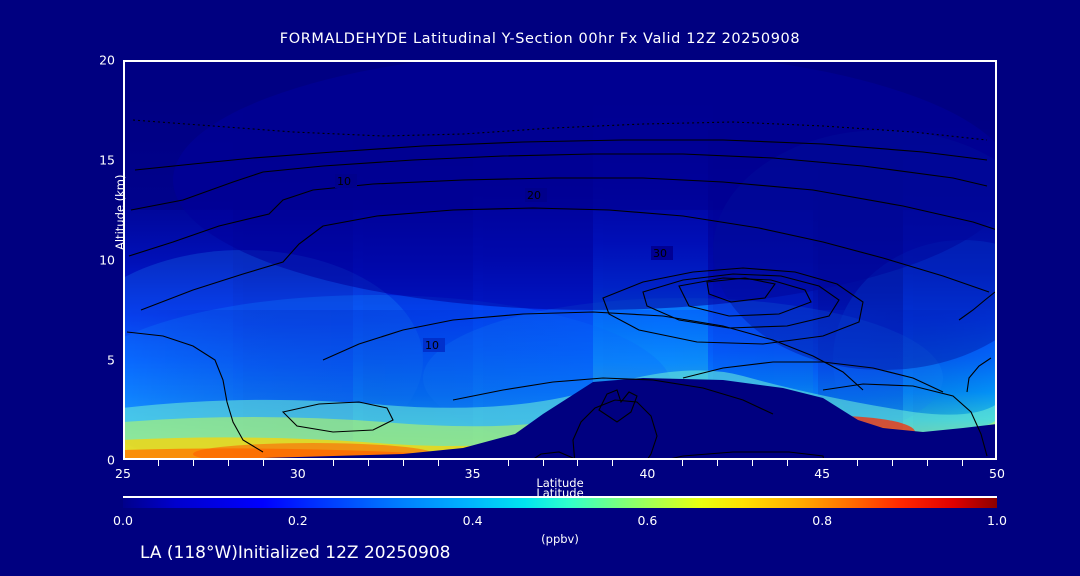 This screenshot has width=1080, height=576. What do you see at coordinates (472, 520) in the screenshot?
I see `colorbar-tick-2: 0.4` at bounding box center [472, 520].